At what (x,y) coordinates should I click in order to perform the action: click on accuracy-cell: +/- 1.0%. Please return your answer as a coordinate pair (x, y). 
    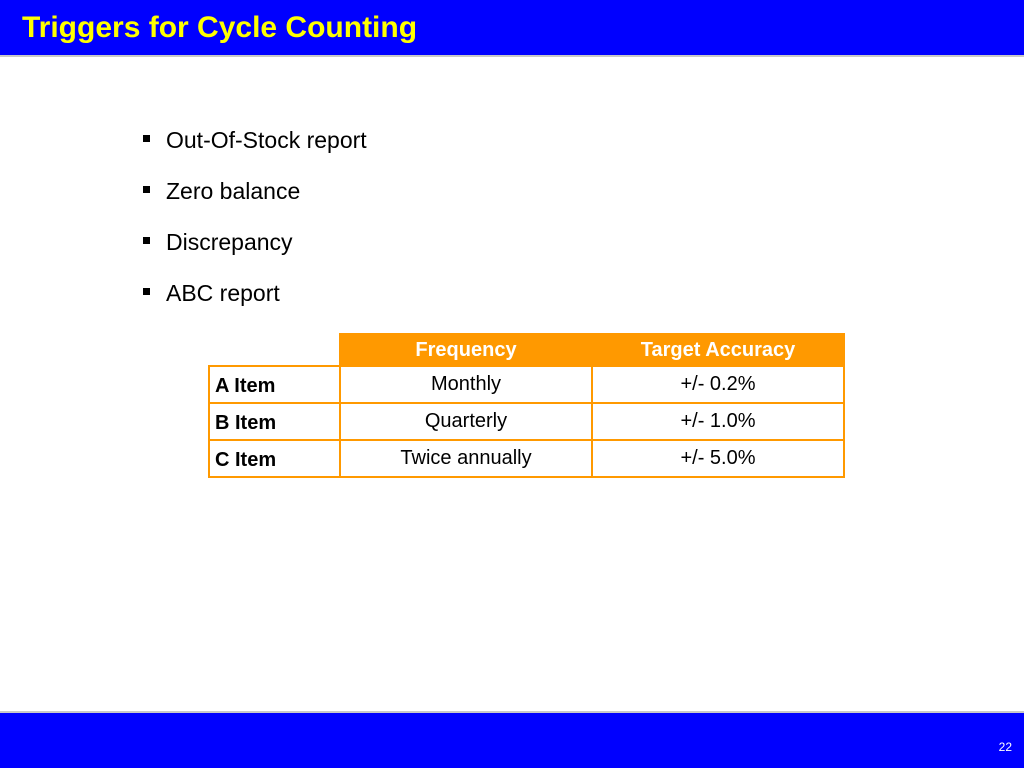
    Looking at the image, I should click on (718, 421).